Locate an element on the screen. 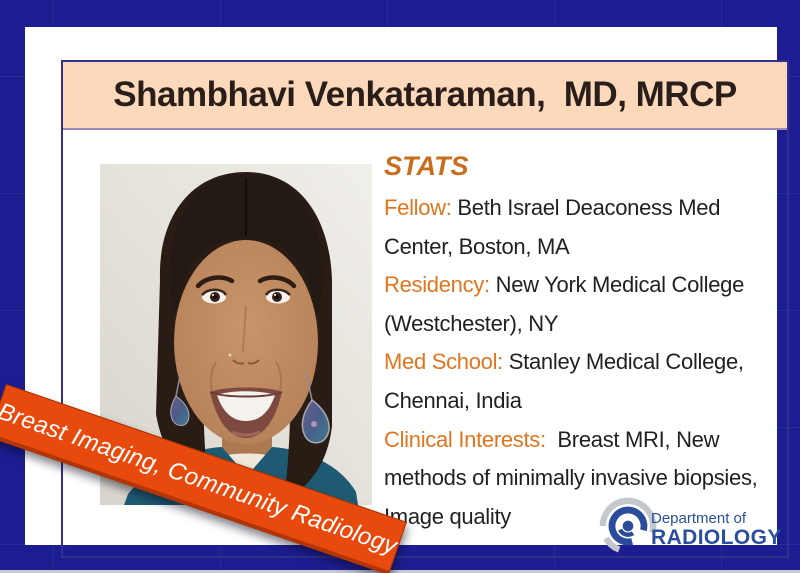  logo-text-radiology: RADIOLOGY is located at coordinates (716, 537).